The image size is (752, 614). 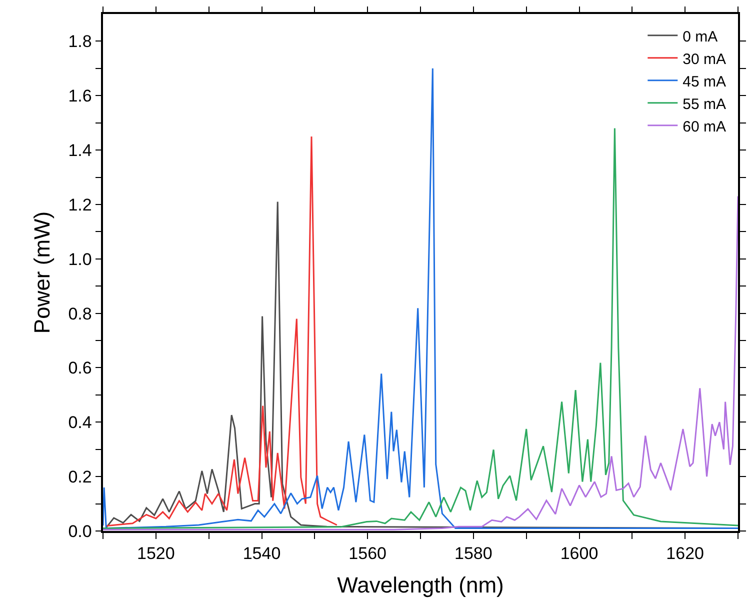 I want to click on y-tick-label: 0.8, so click(x=80, y=314).